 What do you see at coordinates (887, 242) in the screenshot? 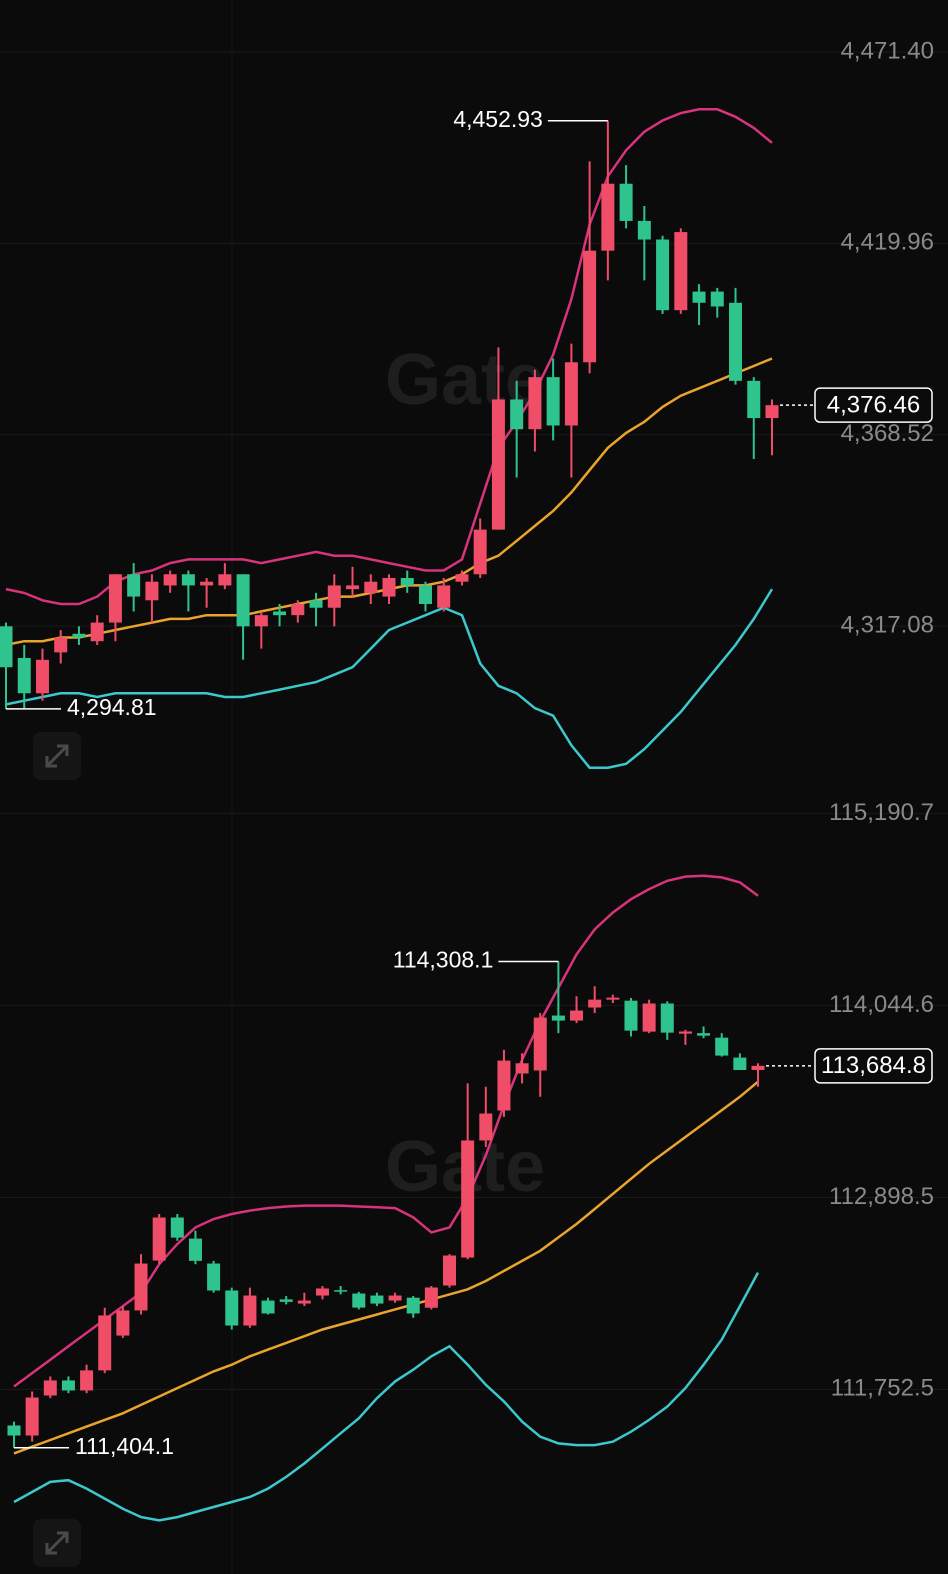
I see `y-tick-label: 4,419.96` at bounding box center [887, 242].